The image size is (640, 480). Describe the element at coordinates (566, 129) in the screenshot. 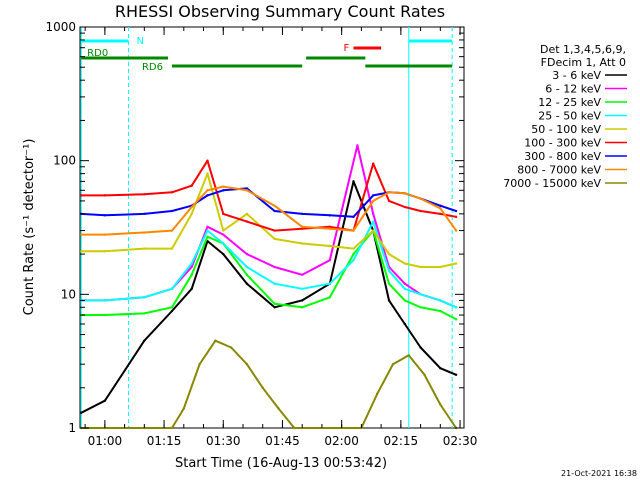

I see `legend-label-4: 50 - 100 keV` at that location.